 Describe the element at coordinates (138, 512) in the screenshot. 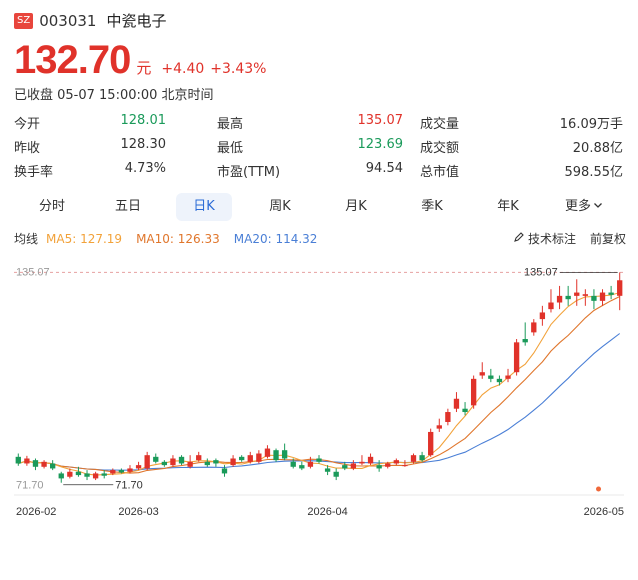

I see `x-tick-label: 2026-03` at that location.